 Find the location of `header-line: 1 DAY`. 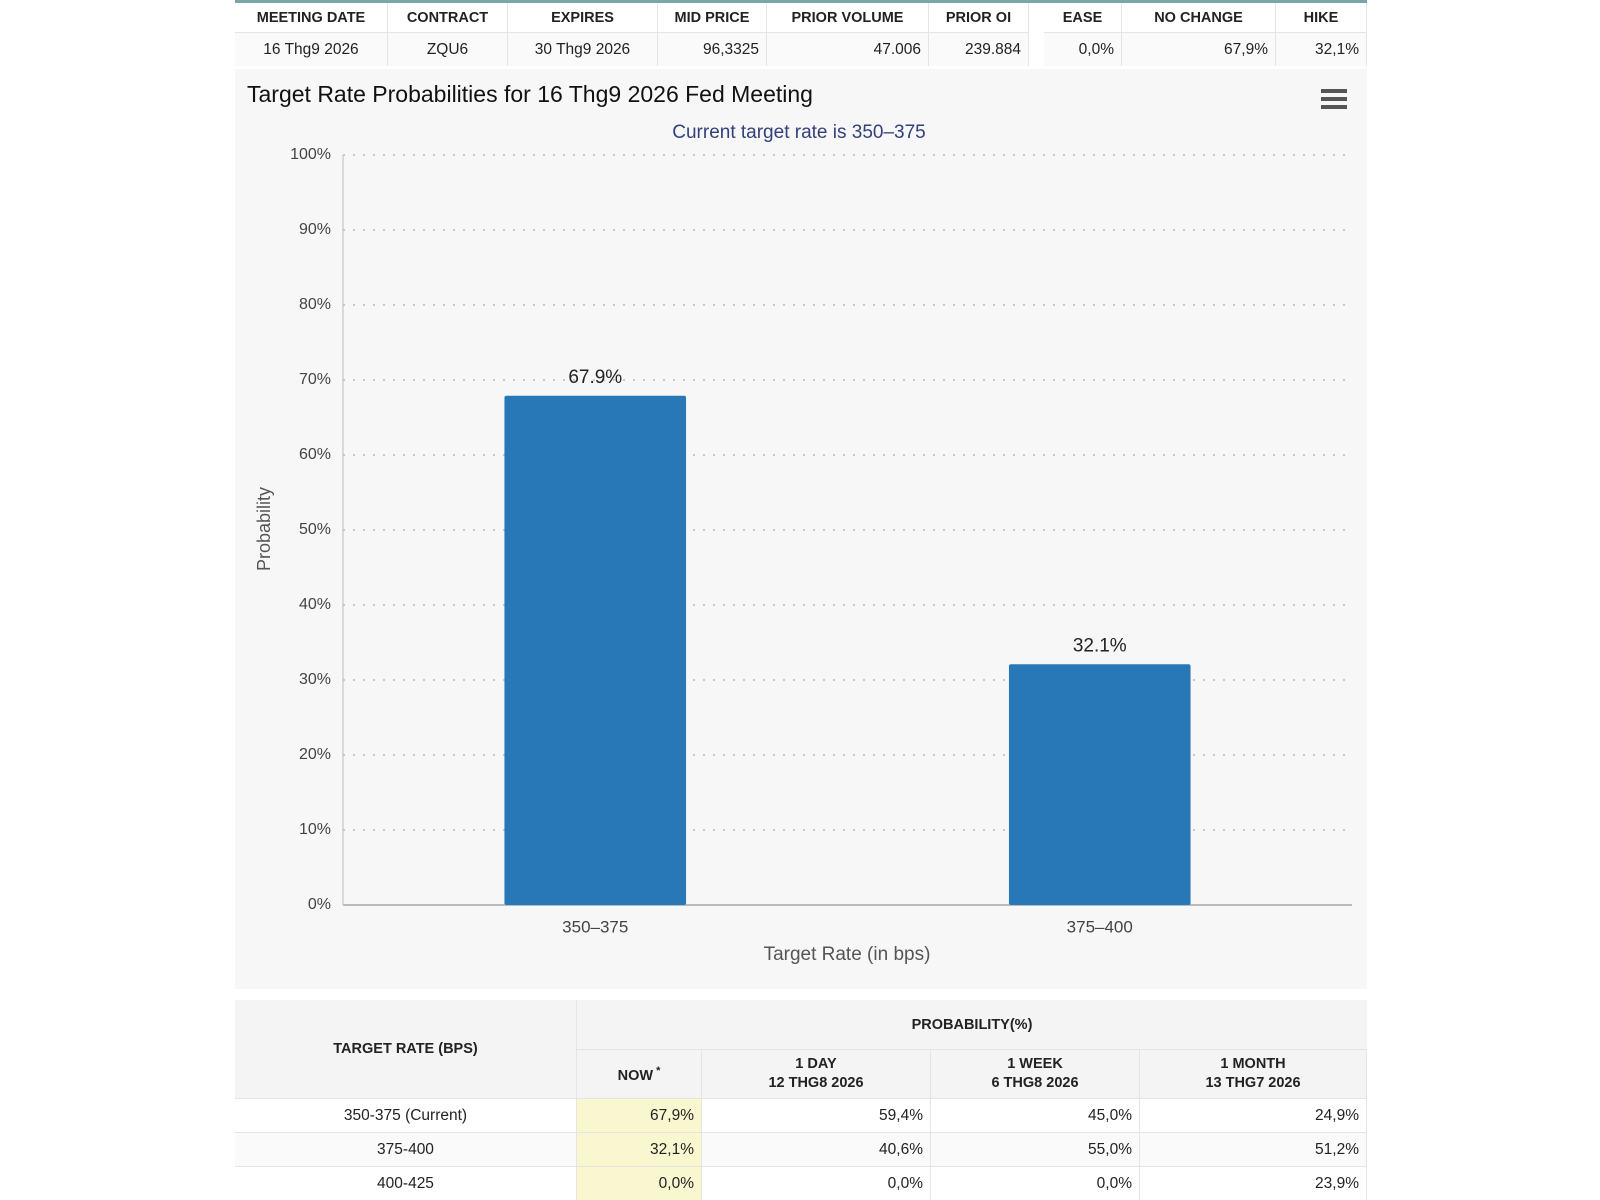

header-line: 1 DAY is located at coordinates (815, 1064).